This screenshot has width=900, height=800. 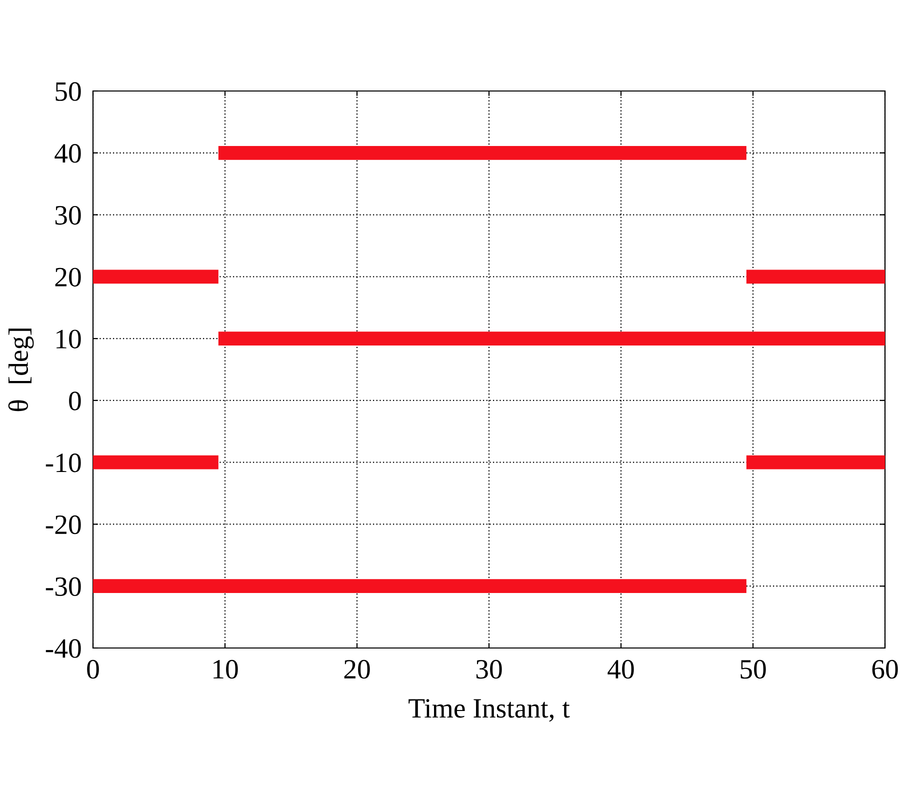 What do you see at coordinates (753, 669) in the screenshot?
I see `x-tick-label: 50` at bounding box center [753, 669].